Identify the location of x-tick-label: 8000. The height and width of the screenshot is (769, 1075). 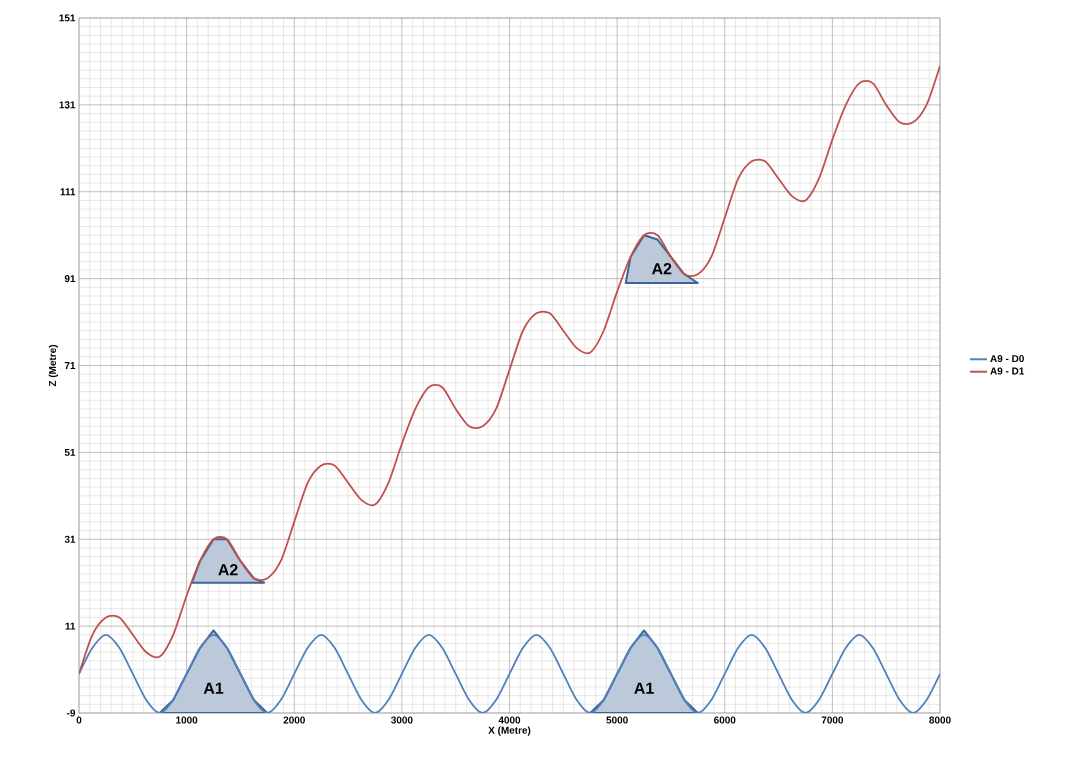
(940, 720).